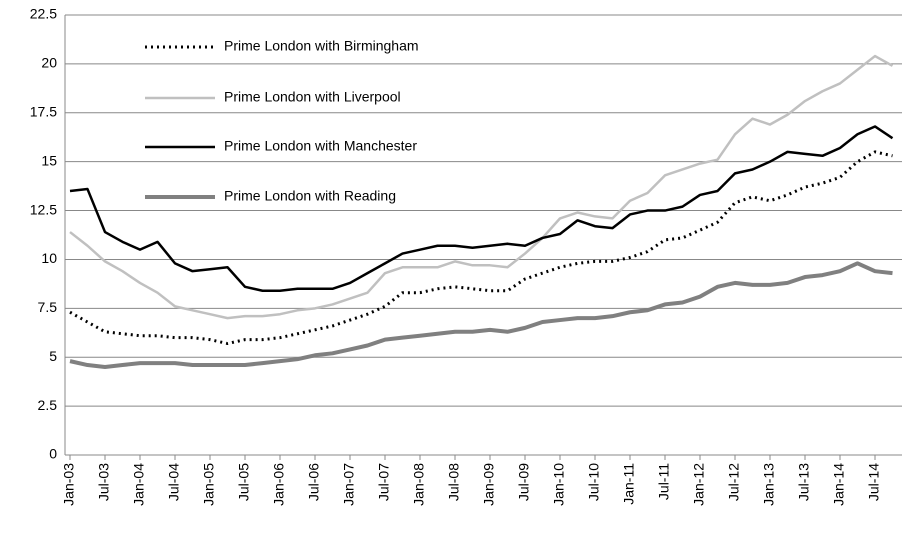 This screenshot has width=902, height=534. What do you see at coordinates (489, 484) in the screenshot?
I see `x-tick-label: Jan-09` at bounding box center [489, 484].